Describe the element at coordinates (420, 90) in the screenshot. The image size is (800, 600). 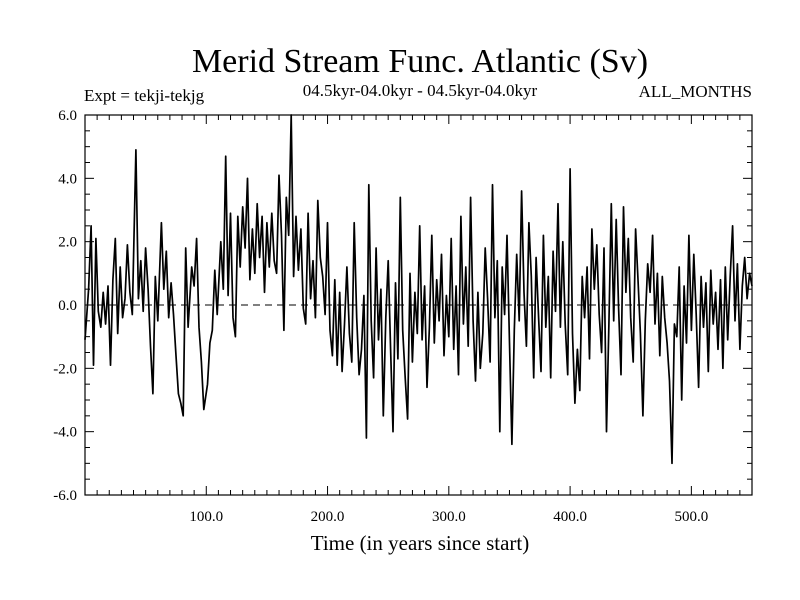
I see `period-label: 04.5kyr-04.0kyr - 04.5kyr-04.0kyr` at that location.